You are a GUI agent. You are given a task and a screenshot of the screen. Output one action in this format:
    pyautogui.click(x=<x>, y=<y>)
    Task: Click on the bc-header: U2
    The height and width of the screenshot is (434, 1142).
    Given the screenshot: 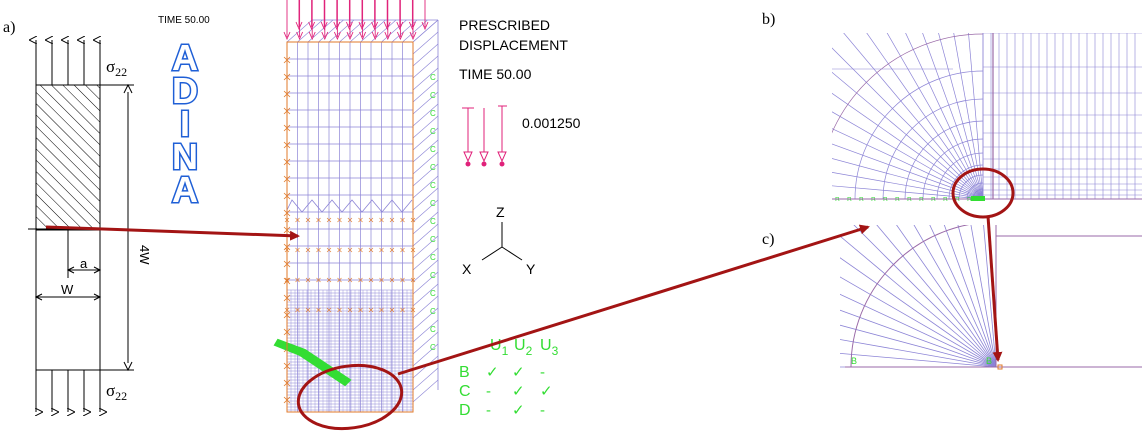 What is the action you would take?
    pyautogui.click(x=523, y=347)
    